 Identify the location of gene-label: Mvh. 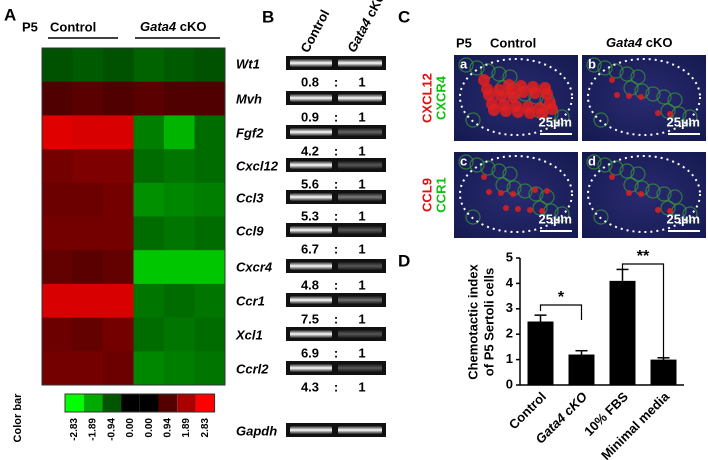
(249, 98).